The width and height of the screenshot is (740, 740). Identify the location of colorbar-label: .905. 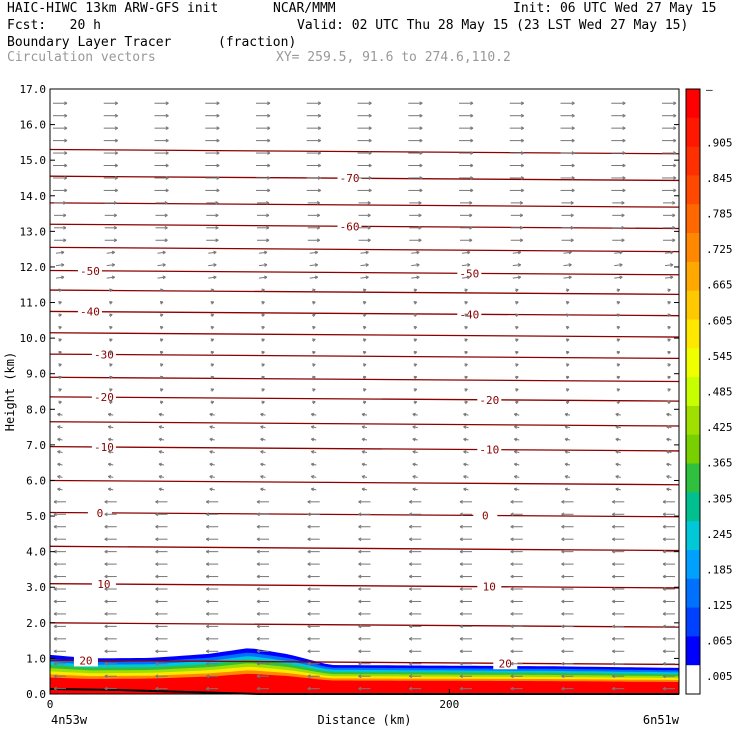
(719, 142).